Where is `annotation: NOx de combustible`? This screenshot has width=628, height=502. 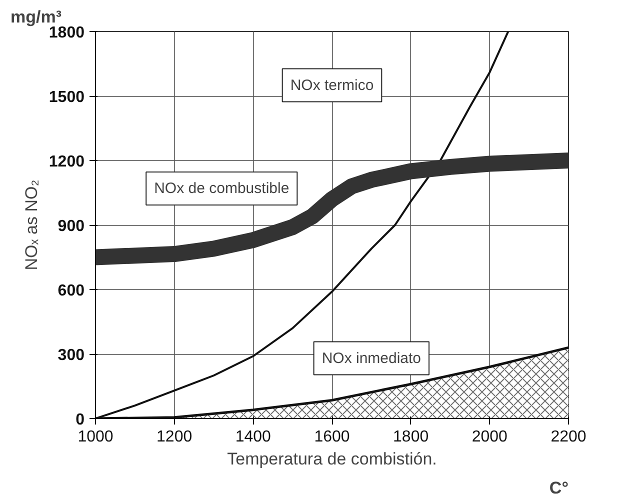 annotation: NOx de combustible is located at coordinates (222, 188).